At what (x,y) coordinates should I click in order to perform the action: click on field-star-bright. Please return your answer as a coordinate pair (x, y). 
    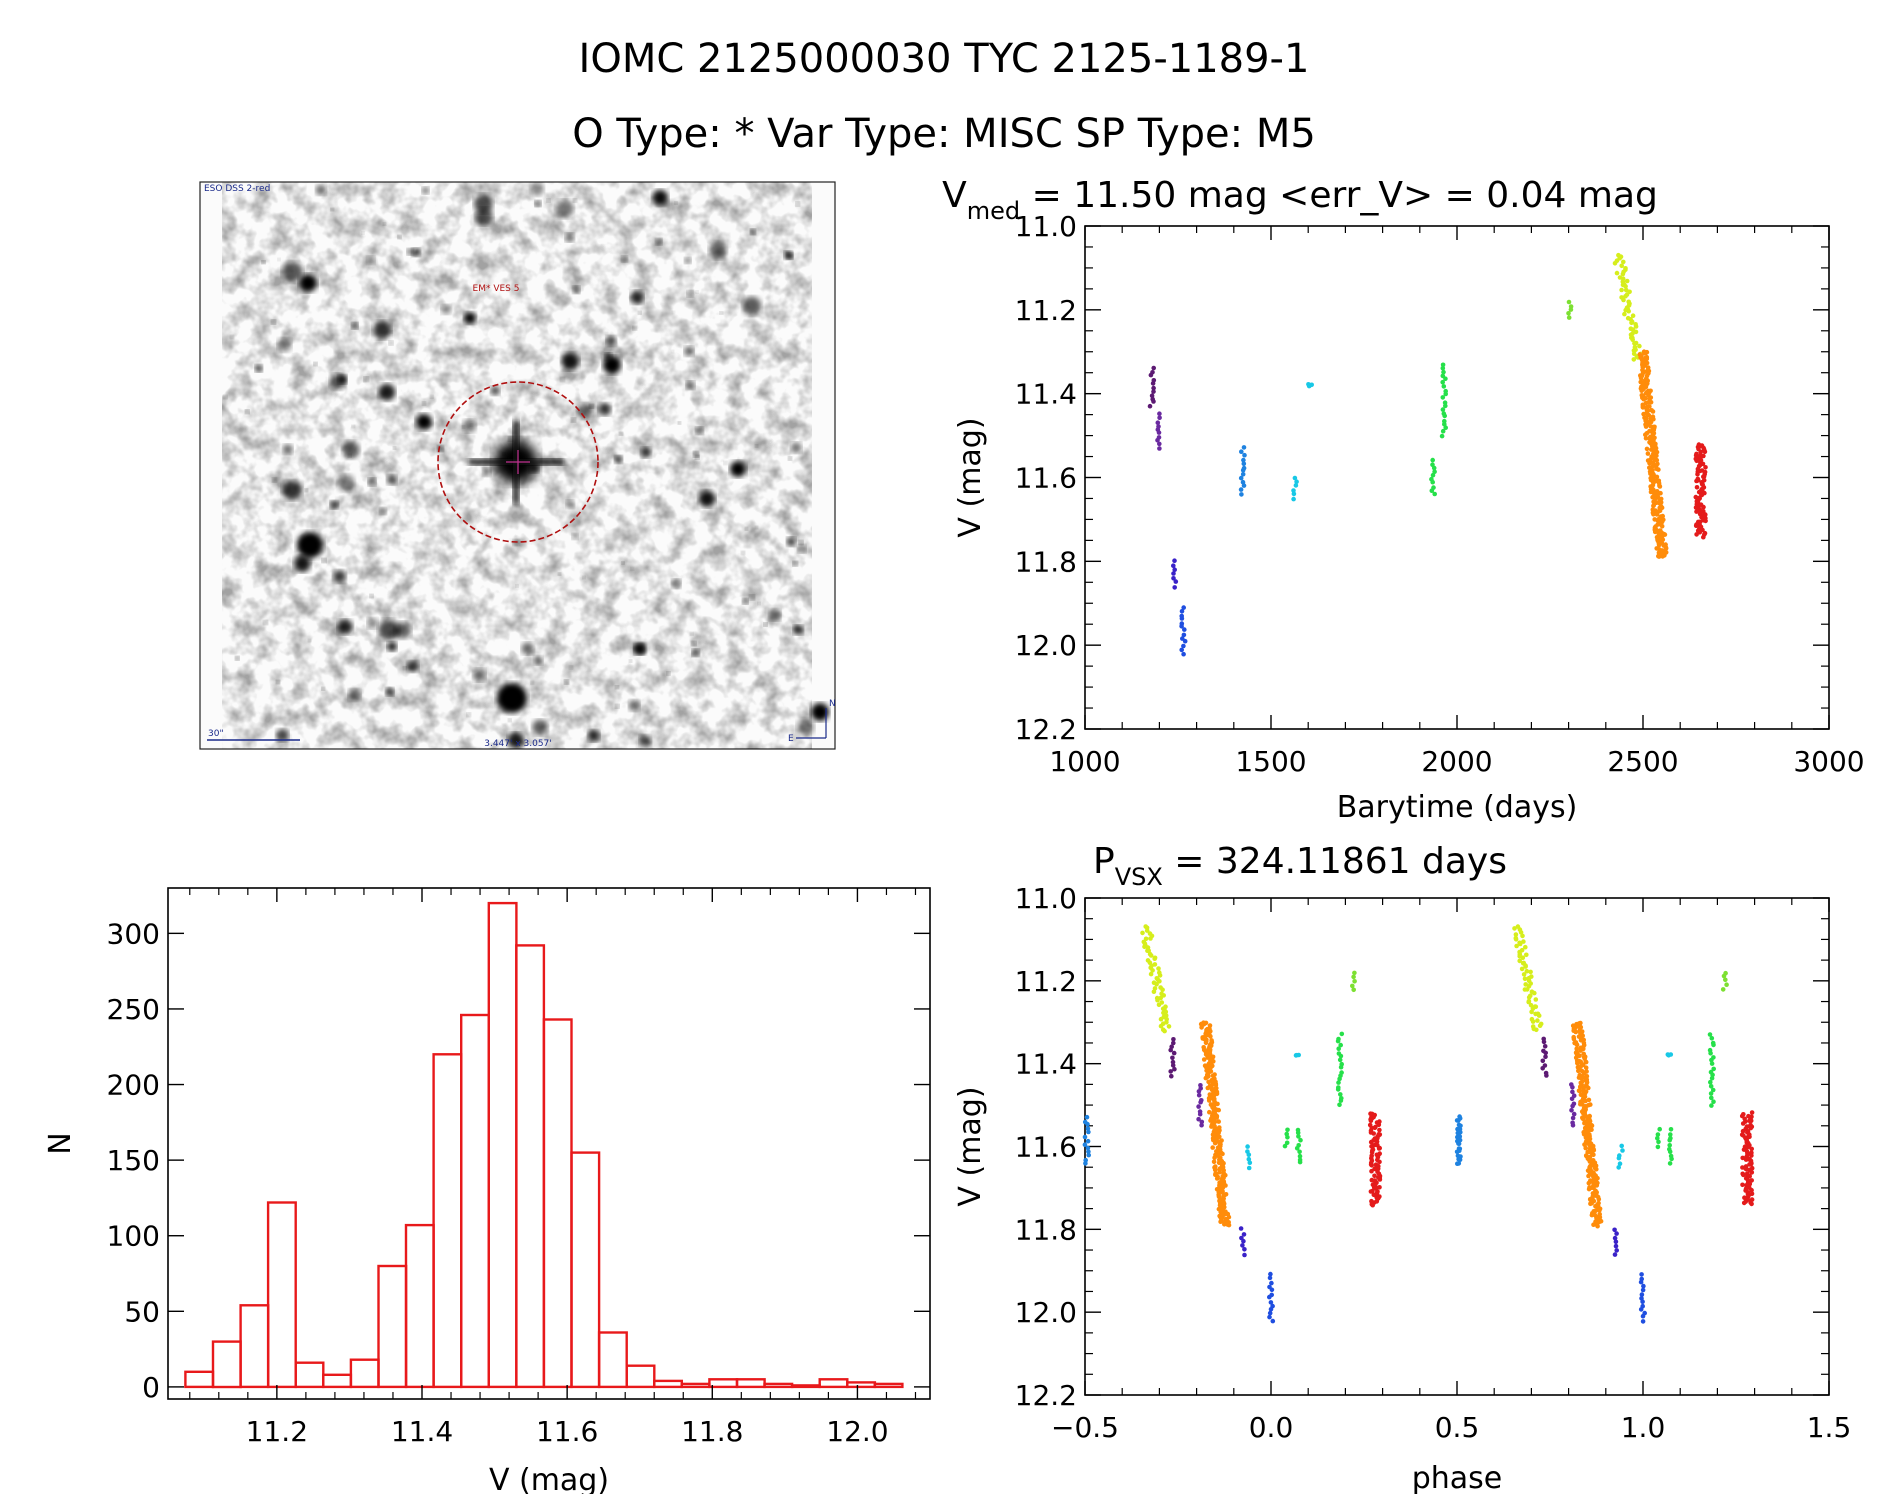
    Looking at the image, I should click on (310, 545).